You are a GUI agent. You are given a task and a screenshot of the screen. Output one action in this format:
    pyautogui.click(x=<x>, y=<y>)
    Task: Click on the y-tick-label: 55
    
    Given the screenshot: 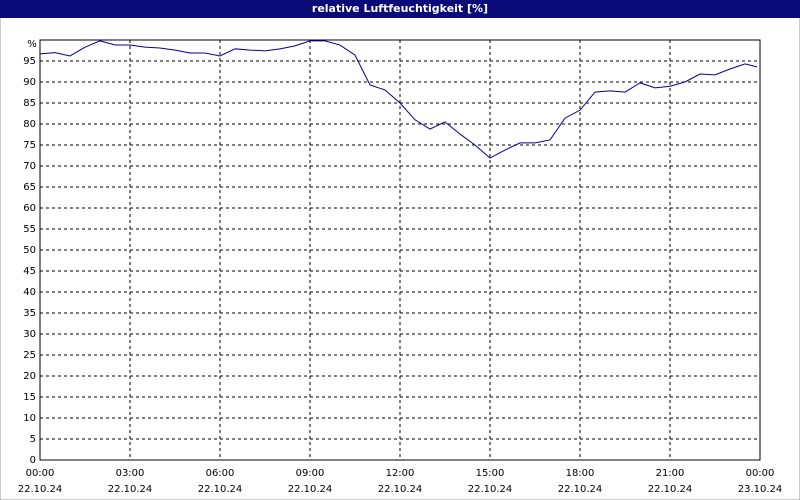 What is the action you would take?
    pyautogui.click(x=29, y=229)
    